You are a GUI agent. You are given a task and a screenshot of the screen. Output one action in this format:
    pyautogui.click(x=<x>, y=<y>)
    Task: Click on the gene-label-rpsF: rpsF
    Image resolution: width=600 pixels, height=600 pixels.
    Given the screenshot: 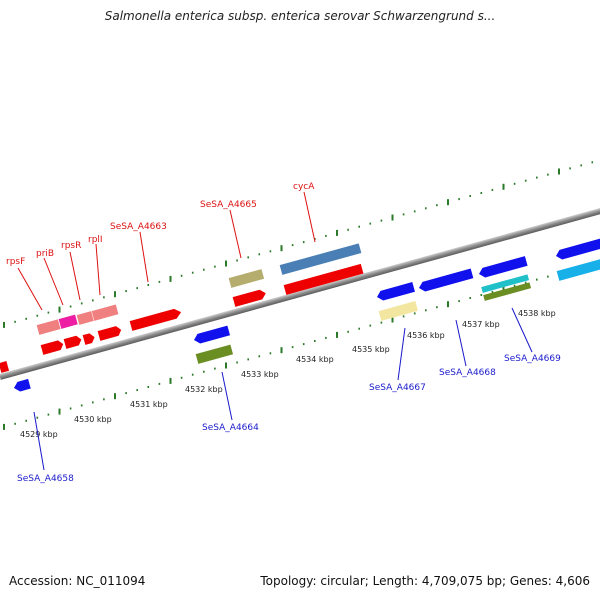 What is the action you would take?
    pyautogui.click(x=15, y=262)
    